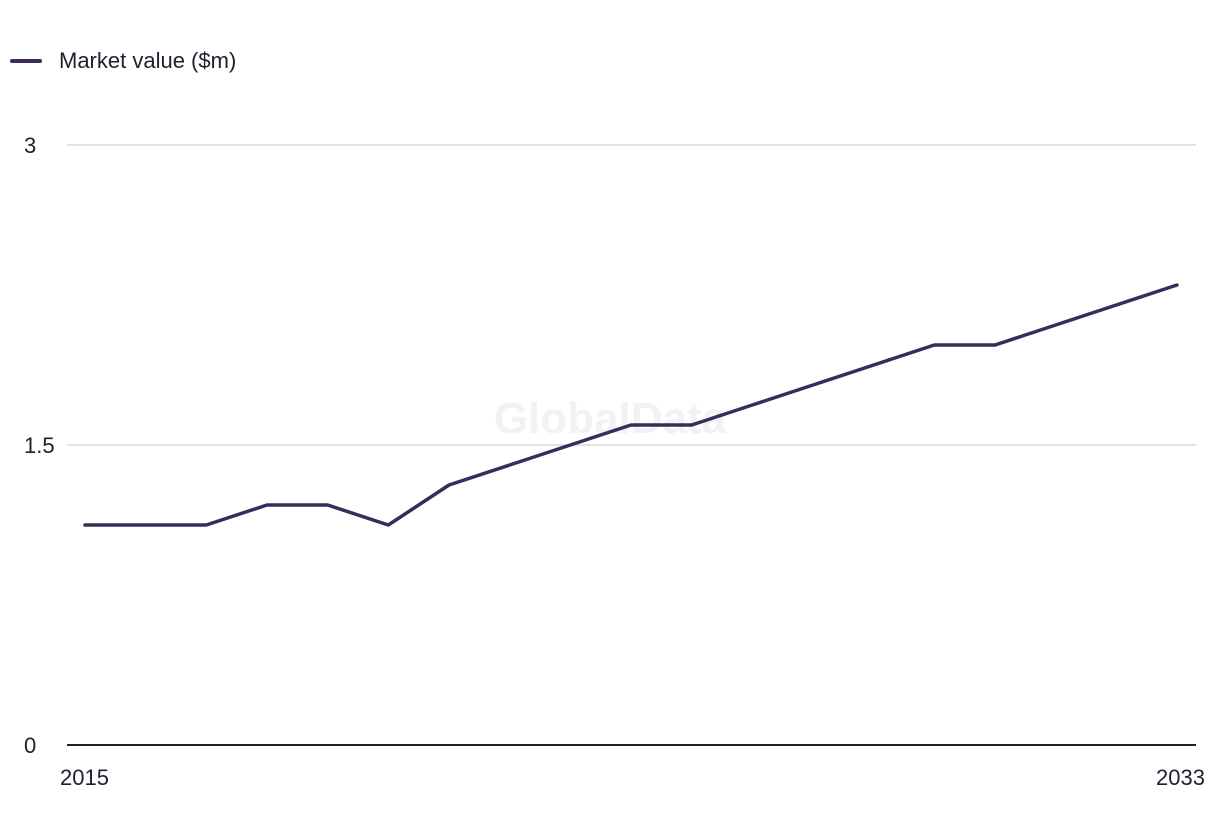 Image resolution: width=1220 pixels, height=836 pixels. I want to click on y-axis-ticks: 01.53, so click(39, 445).